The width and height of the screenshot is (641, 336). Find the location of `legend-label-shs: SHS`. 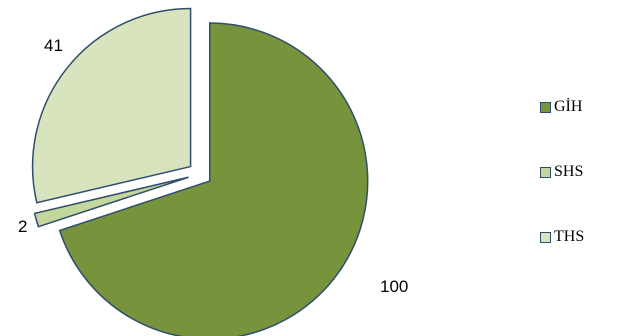

legend-label-shs: SHS is located at coordinates (569, 171).